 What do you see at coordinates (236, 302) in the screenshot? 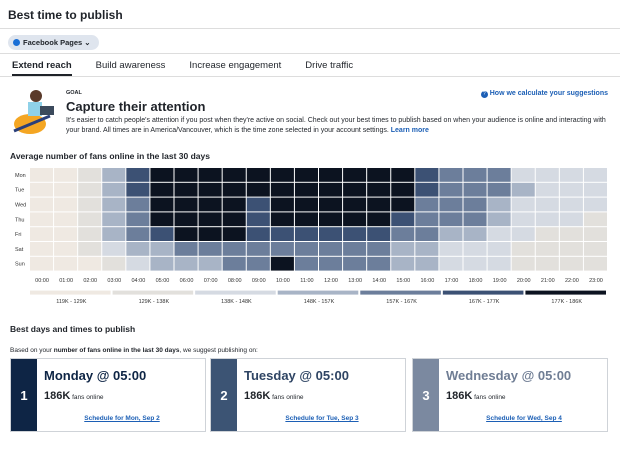
I see `legend-label: 138K - 148K` at bounding box center [236, 302].